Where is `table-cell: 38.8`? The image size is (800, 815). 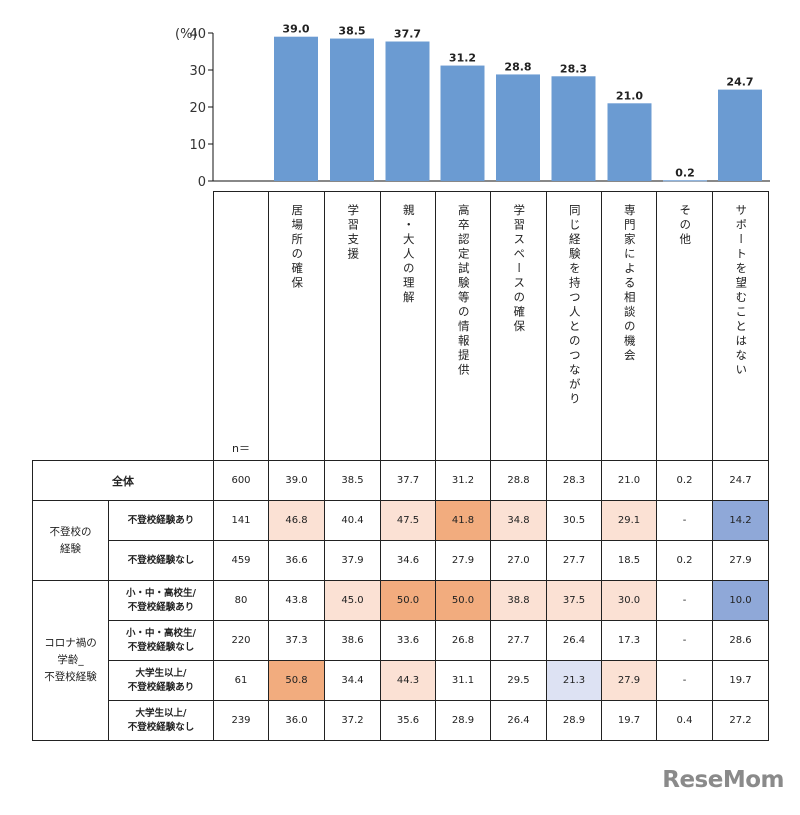
table-cell: 38.8 is located at coordinates (518, 600).